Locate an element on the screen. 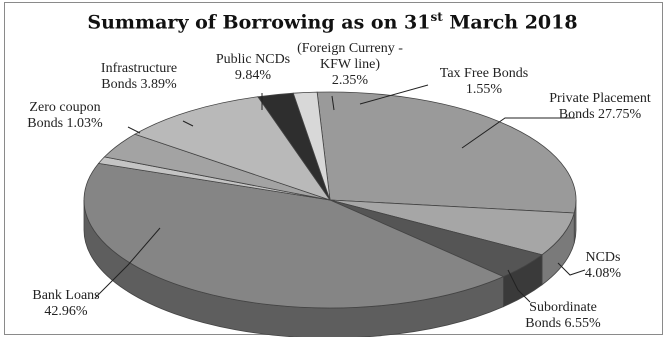 The image size is (665, 337). pie-slice-public-ncds is located at coordinates (232, 148).